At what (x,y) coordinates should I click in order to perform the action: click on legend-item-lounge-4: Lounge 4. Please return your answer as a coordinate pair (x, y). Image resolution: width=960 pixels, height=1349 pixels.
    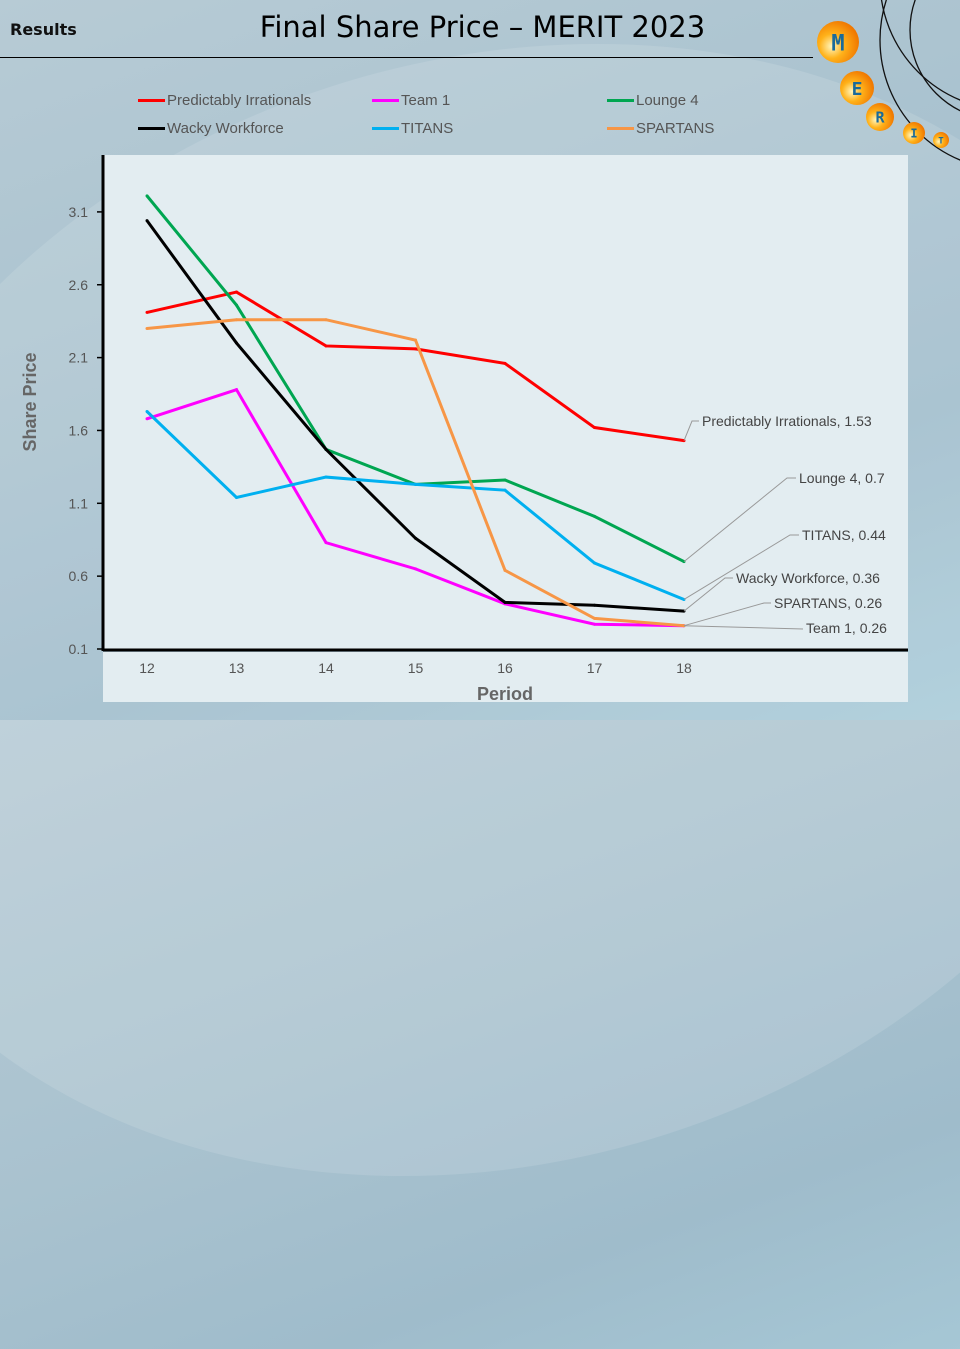
    Looking at the image, I should click on (653, 100).